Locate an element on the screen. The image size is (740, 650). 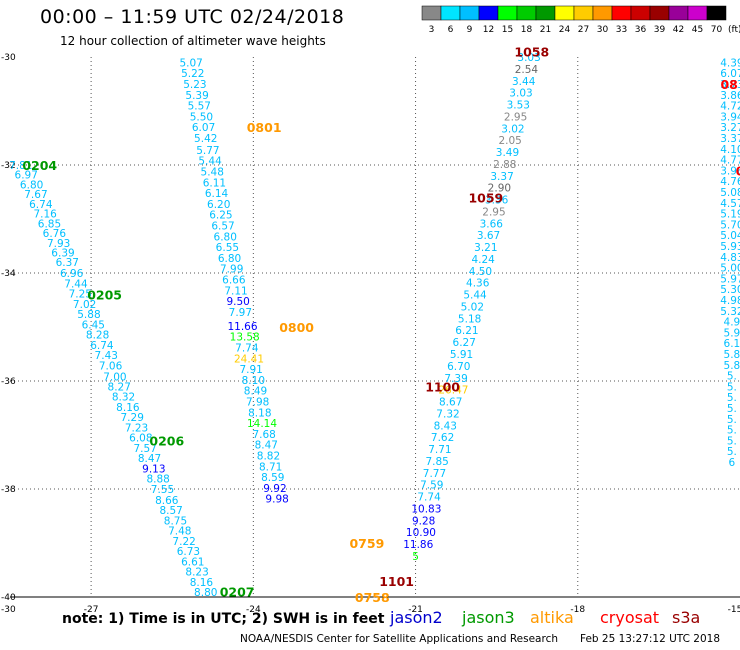
wave-height-value: 9.13 is located at coordinates (153, 469).